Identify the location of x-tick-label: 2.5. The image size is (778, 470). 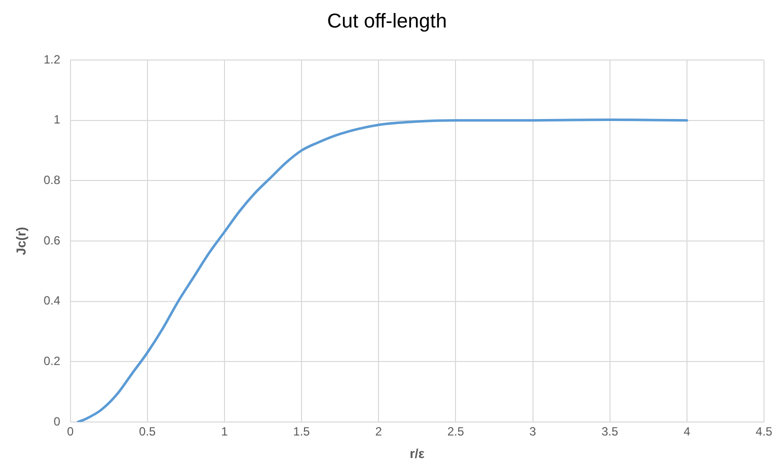
(455, 431).